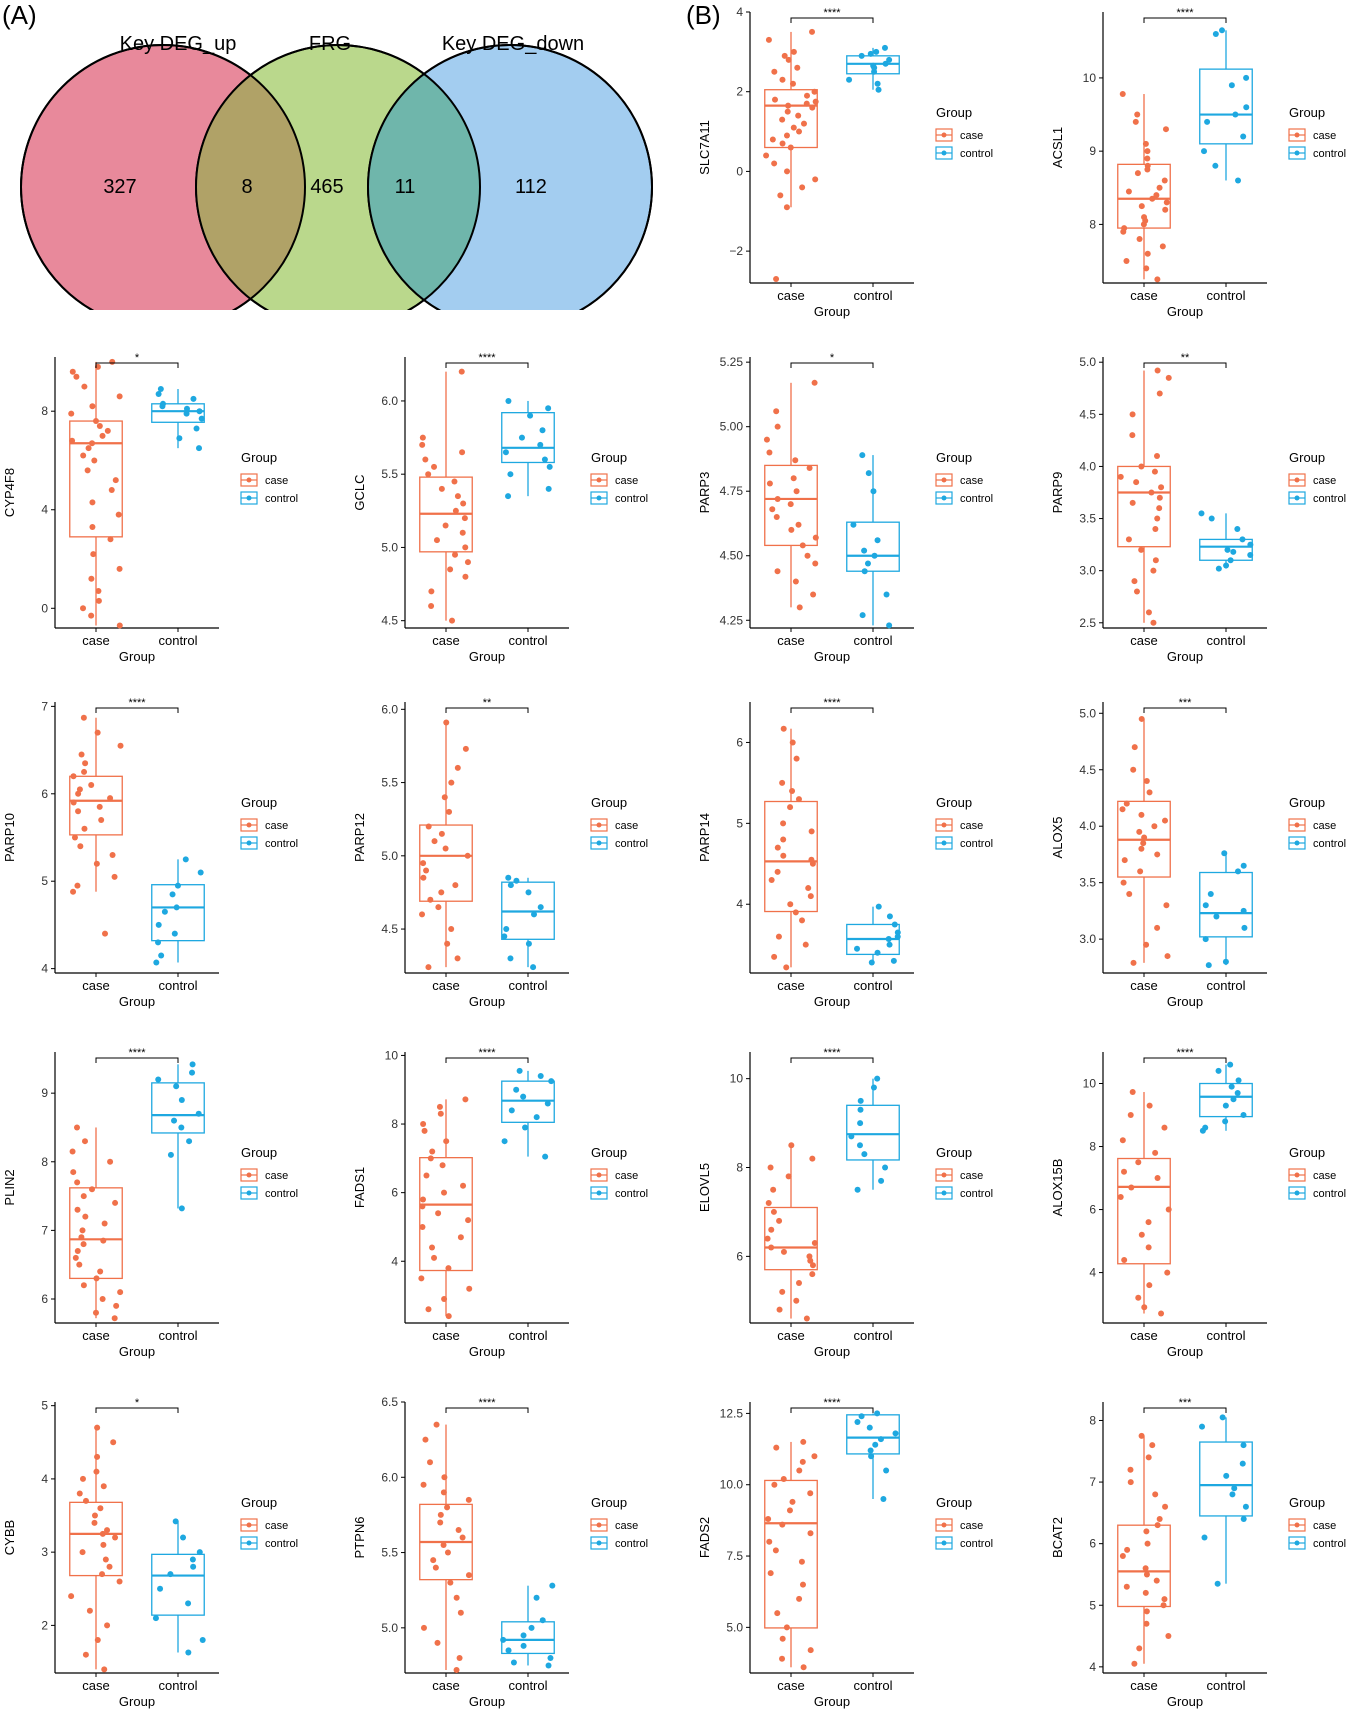 The height and width of the screenshot is (1723, 1372). What do you see at coordinates (394, 1124) in the screenshot?
I see `y-tick-label: 8` at bounding box center [394, 1124].